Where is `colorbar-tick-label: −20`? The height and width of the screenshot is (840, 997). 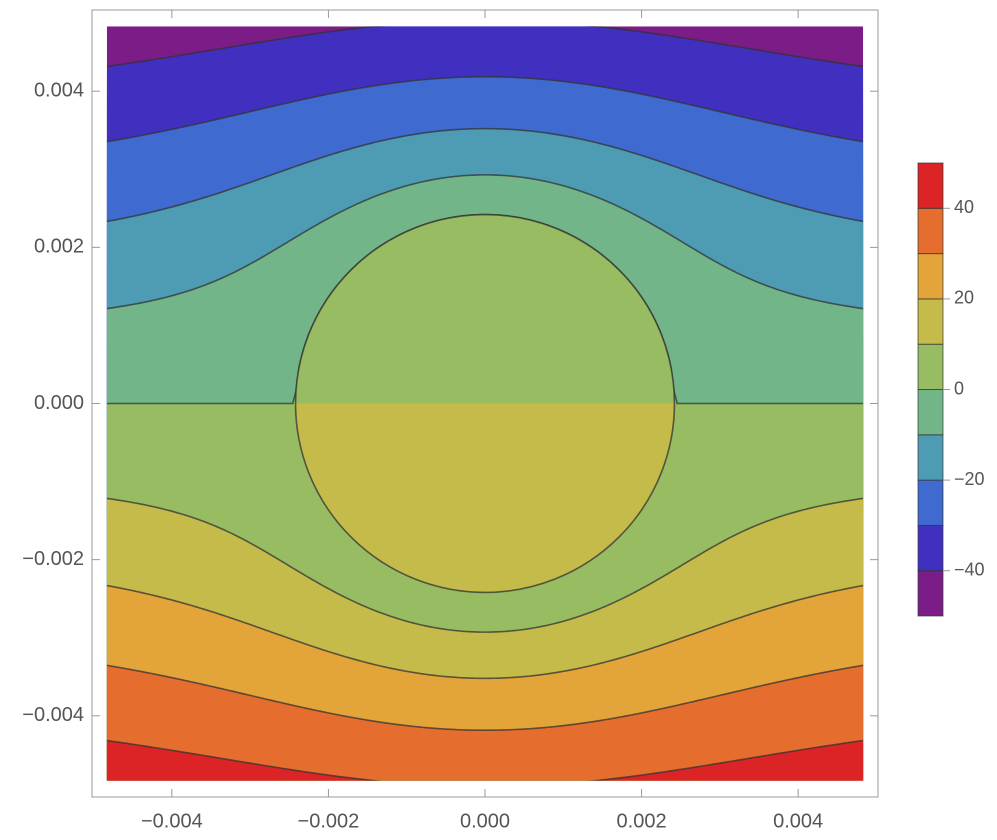
colorbar-tick-label: −20 is located at coordinates (969, 479).